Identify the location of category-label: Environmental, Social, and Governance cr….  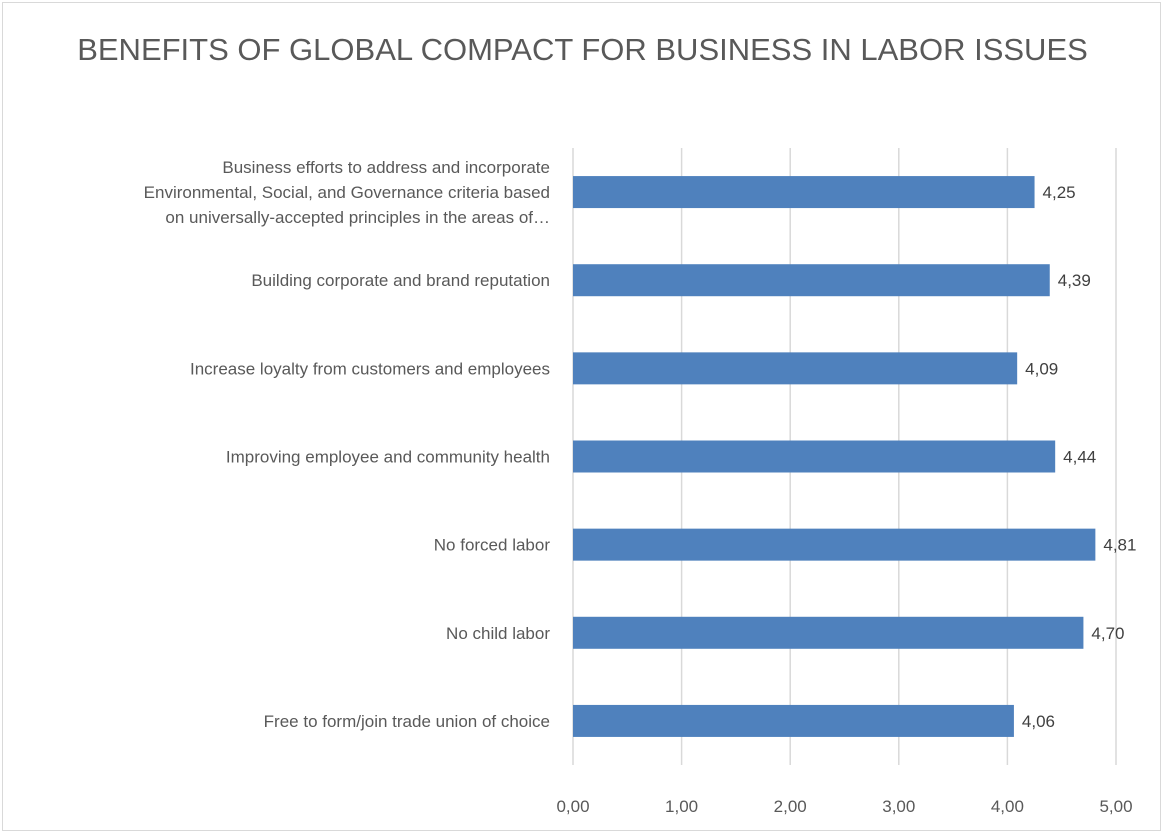
(347, 192).